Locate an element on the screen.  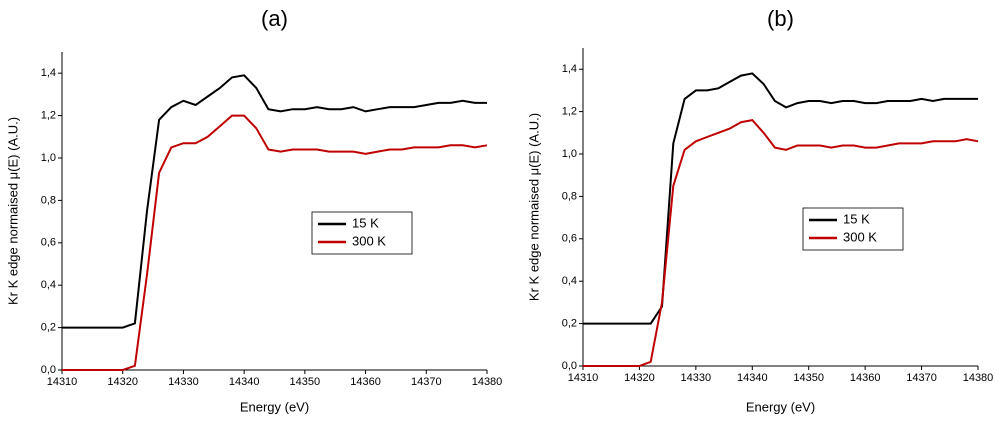
chart-title: (b) is located at coordinates (780, 18).